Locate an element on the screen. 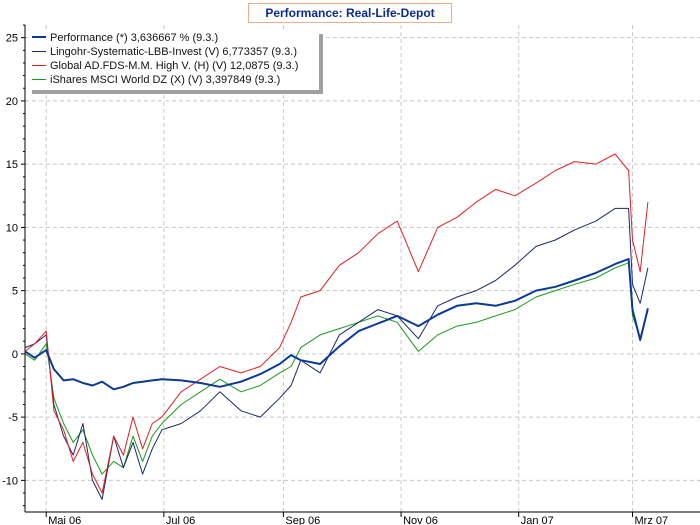 Image resolution: width=700 pixels, height=525 pixels. y-tick-label: -5 is located at coordinates (13, 418).